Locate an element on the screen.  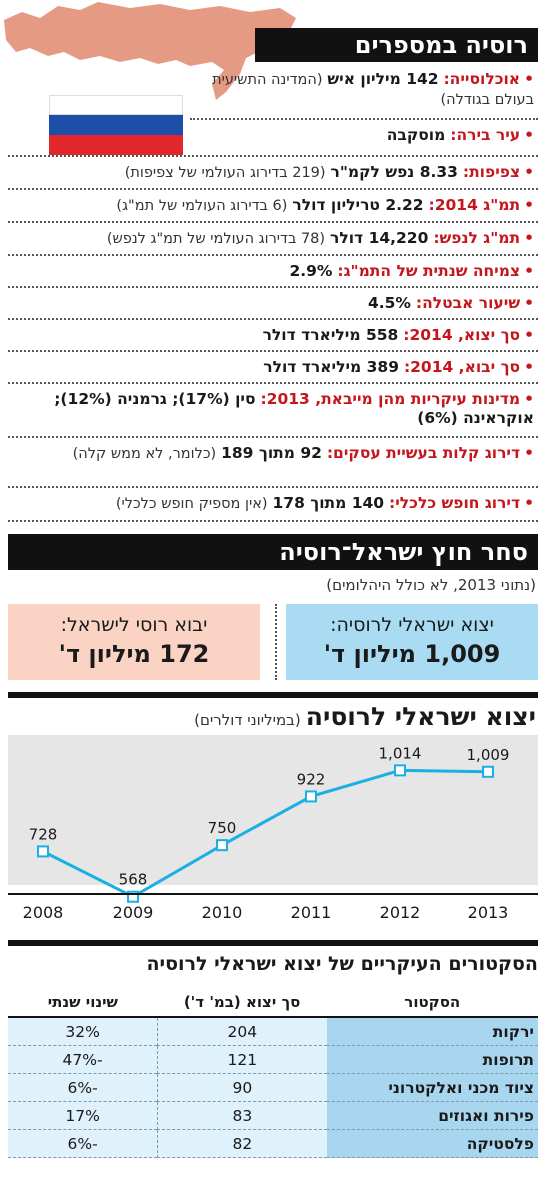
x-tick-label: 2012 is located at coordinates (400, 912).